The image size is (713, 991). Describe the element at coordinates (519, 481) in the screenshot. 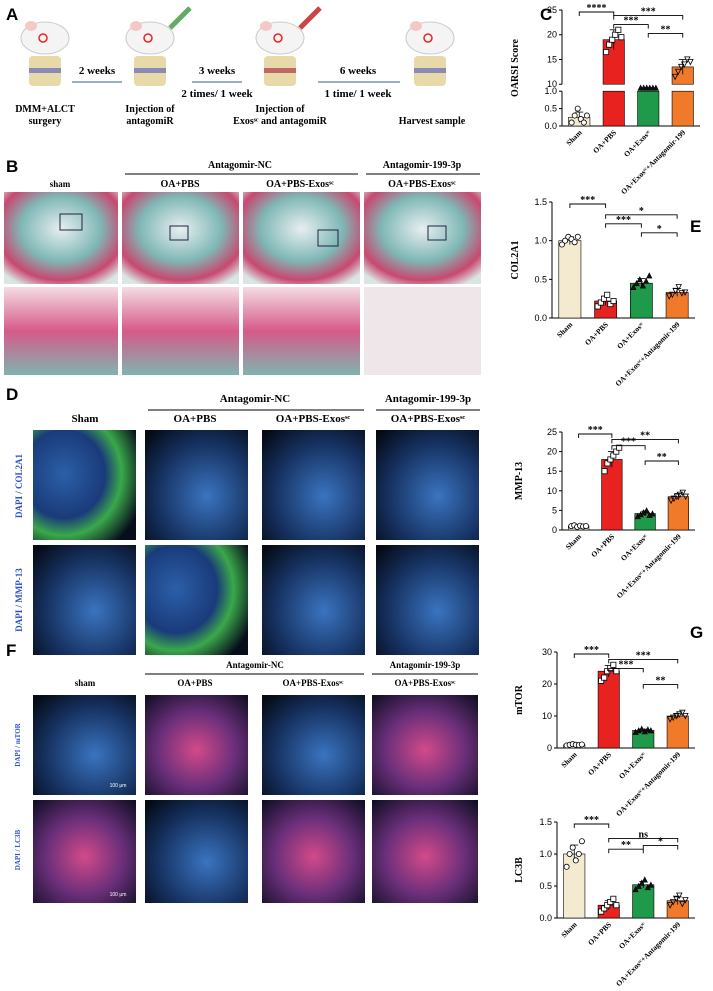

I see `y-axis-label: MMP-13` at that location.